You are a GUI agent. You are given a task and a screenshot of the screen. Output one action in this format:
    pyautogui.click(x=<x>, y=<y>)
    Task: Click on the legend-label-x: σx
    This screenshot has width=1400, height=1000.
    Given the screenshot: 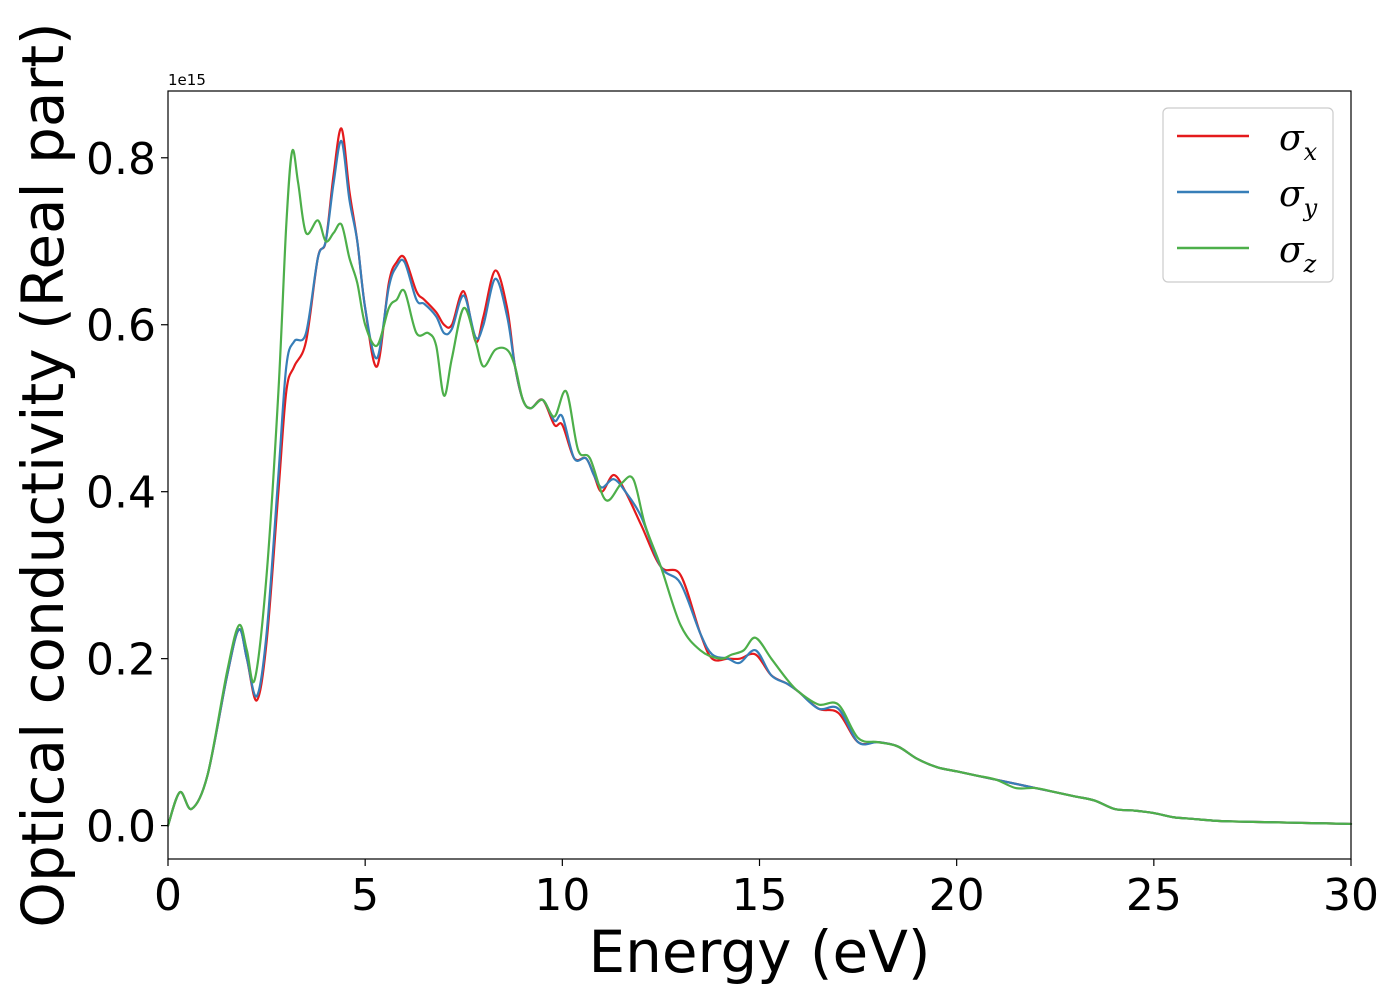 What is the action you would take?
    pyautogui.click(x=1298, y=142)
    